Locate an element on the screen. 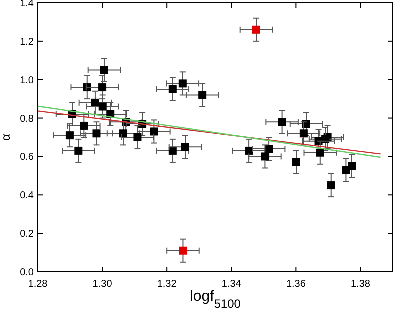 The height and width of the screenshot is (314, 400). x-tick-label: 1.36 is located at coordinates (296, 284).